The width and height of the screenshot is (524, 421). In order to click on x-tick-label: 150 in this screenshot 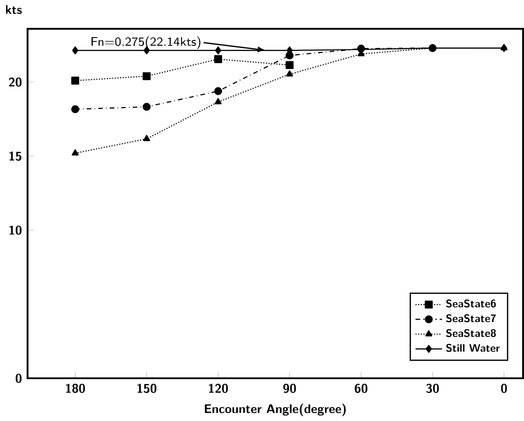, I will do `click(146, 388)`.